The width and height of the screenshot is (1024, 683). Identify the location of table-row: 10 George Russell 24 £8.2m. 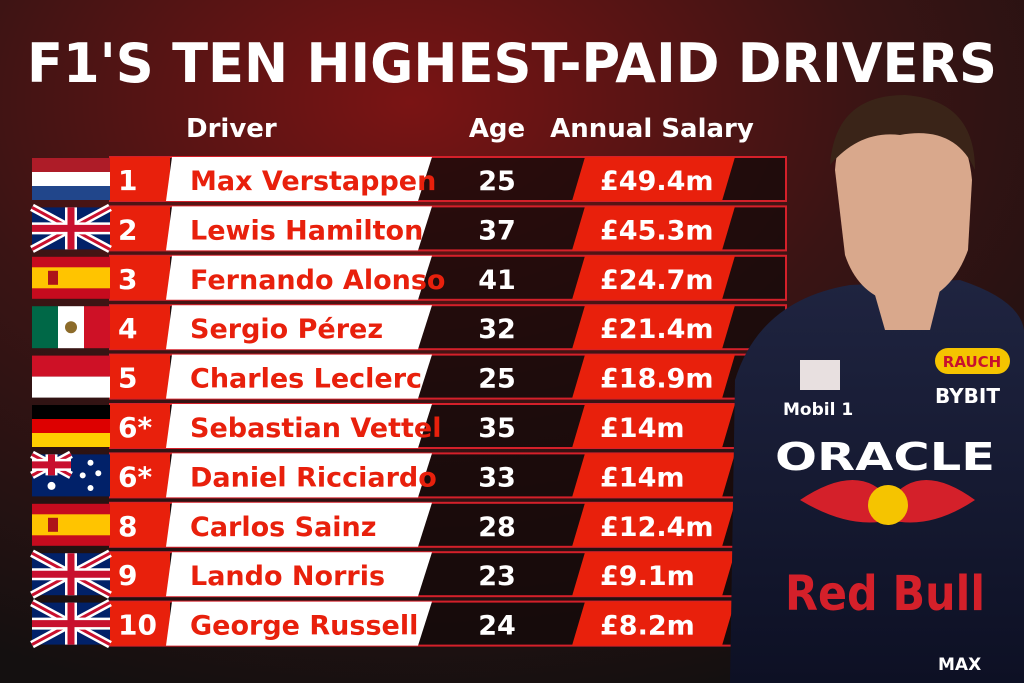
(408, 624).